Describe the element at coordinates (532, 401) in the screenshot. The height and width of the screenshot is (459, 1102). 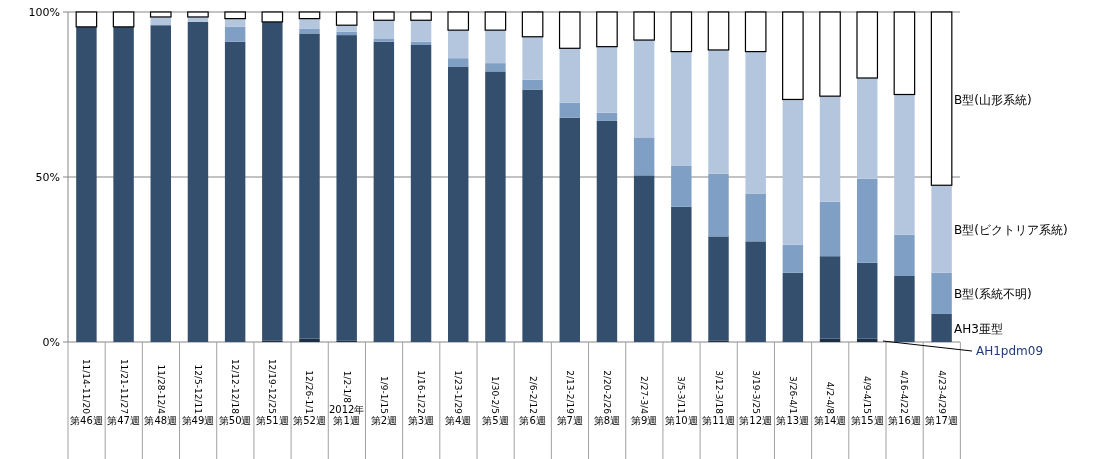
I see `x-tick-label: 2/6-2/12 第6週` at that location.